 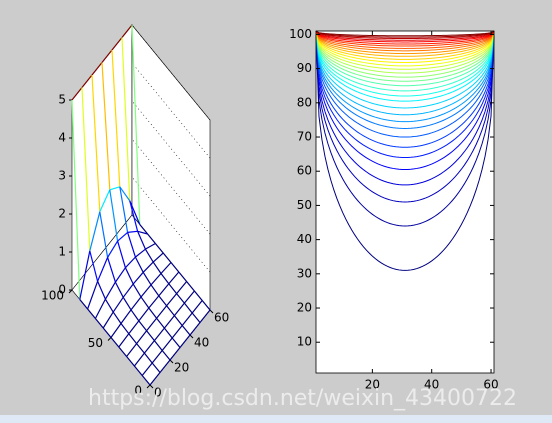 What do you see at coordinates (304, 171) in the screenshot?
I see `y-tick-label: 60` at bounding box center [304, 171].